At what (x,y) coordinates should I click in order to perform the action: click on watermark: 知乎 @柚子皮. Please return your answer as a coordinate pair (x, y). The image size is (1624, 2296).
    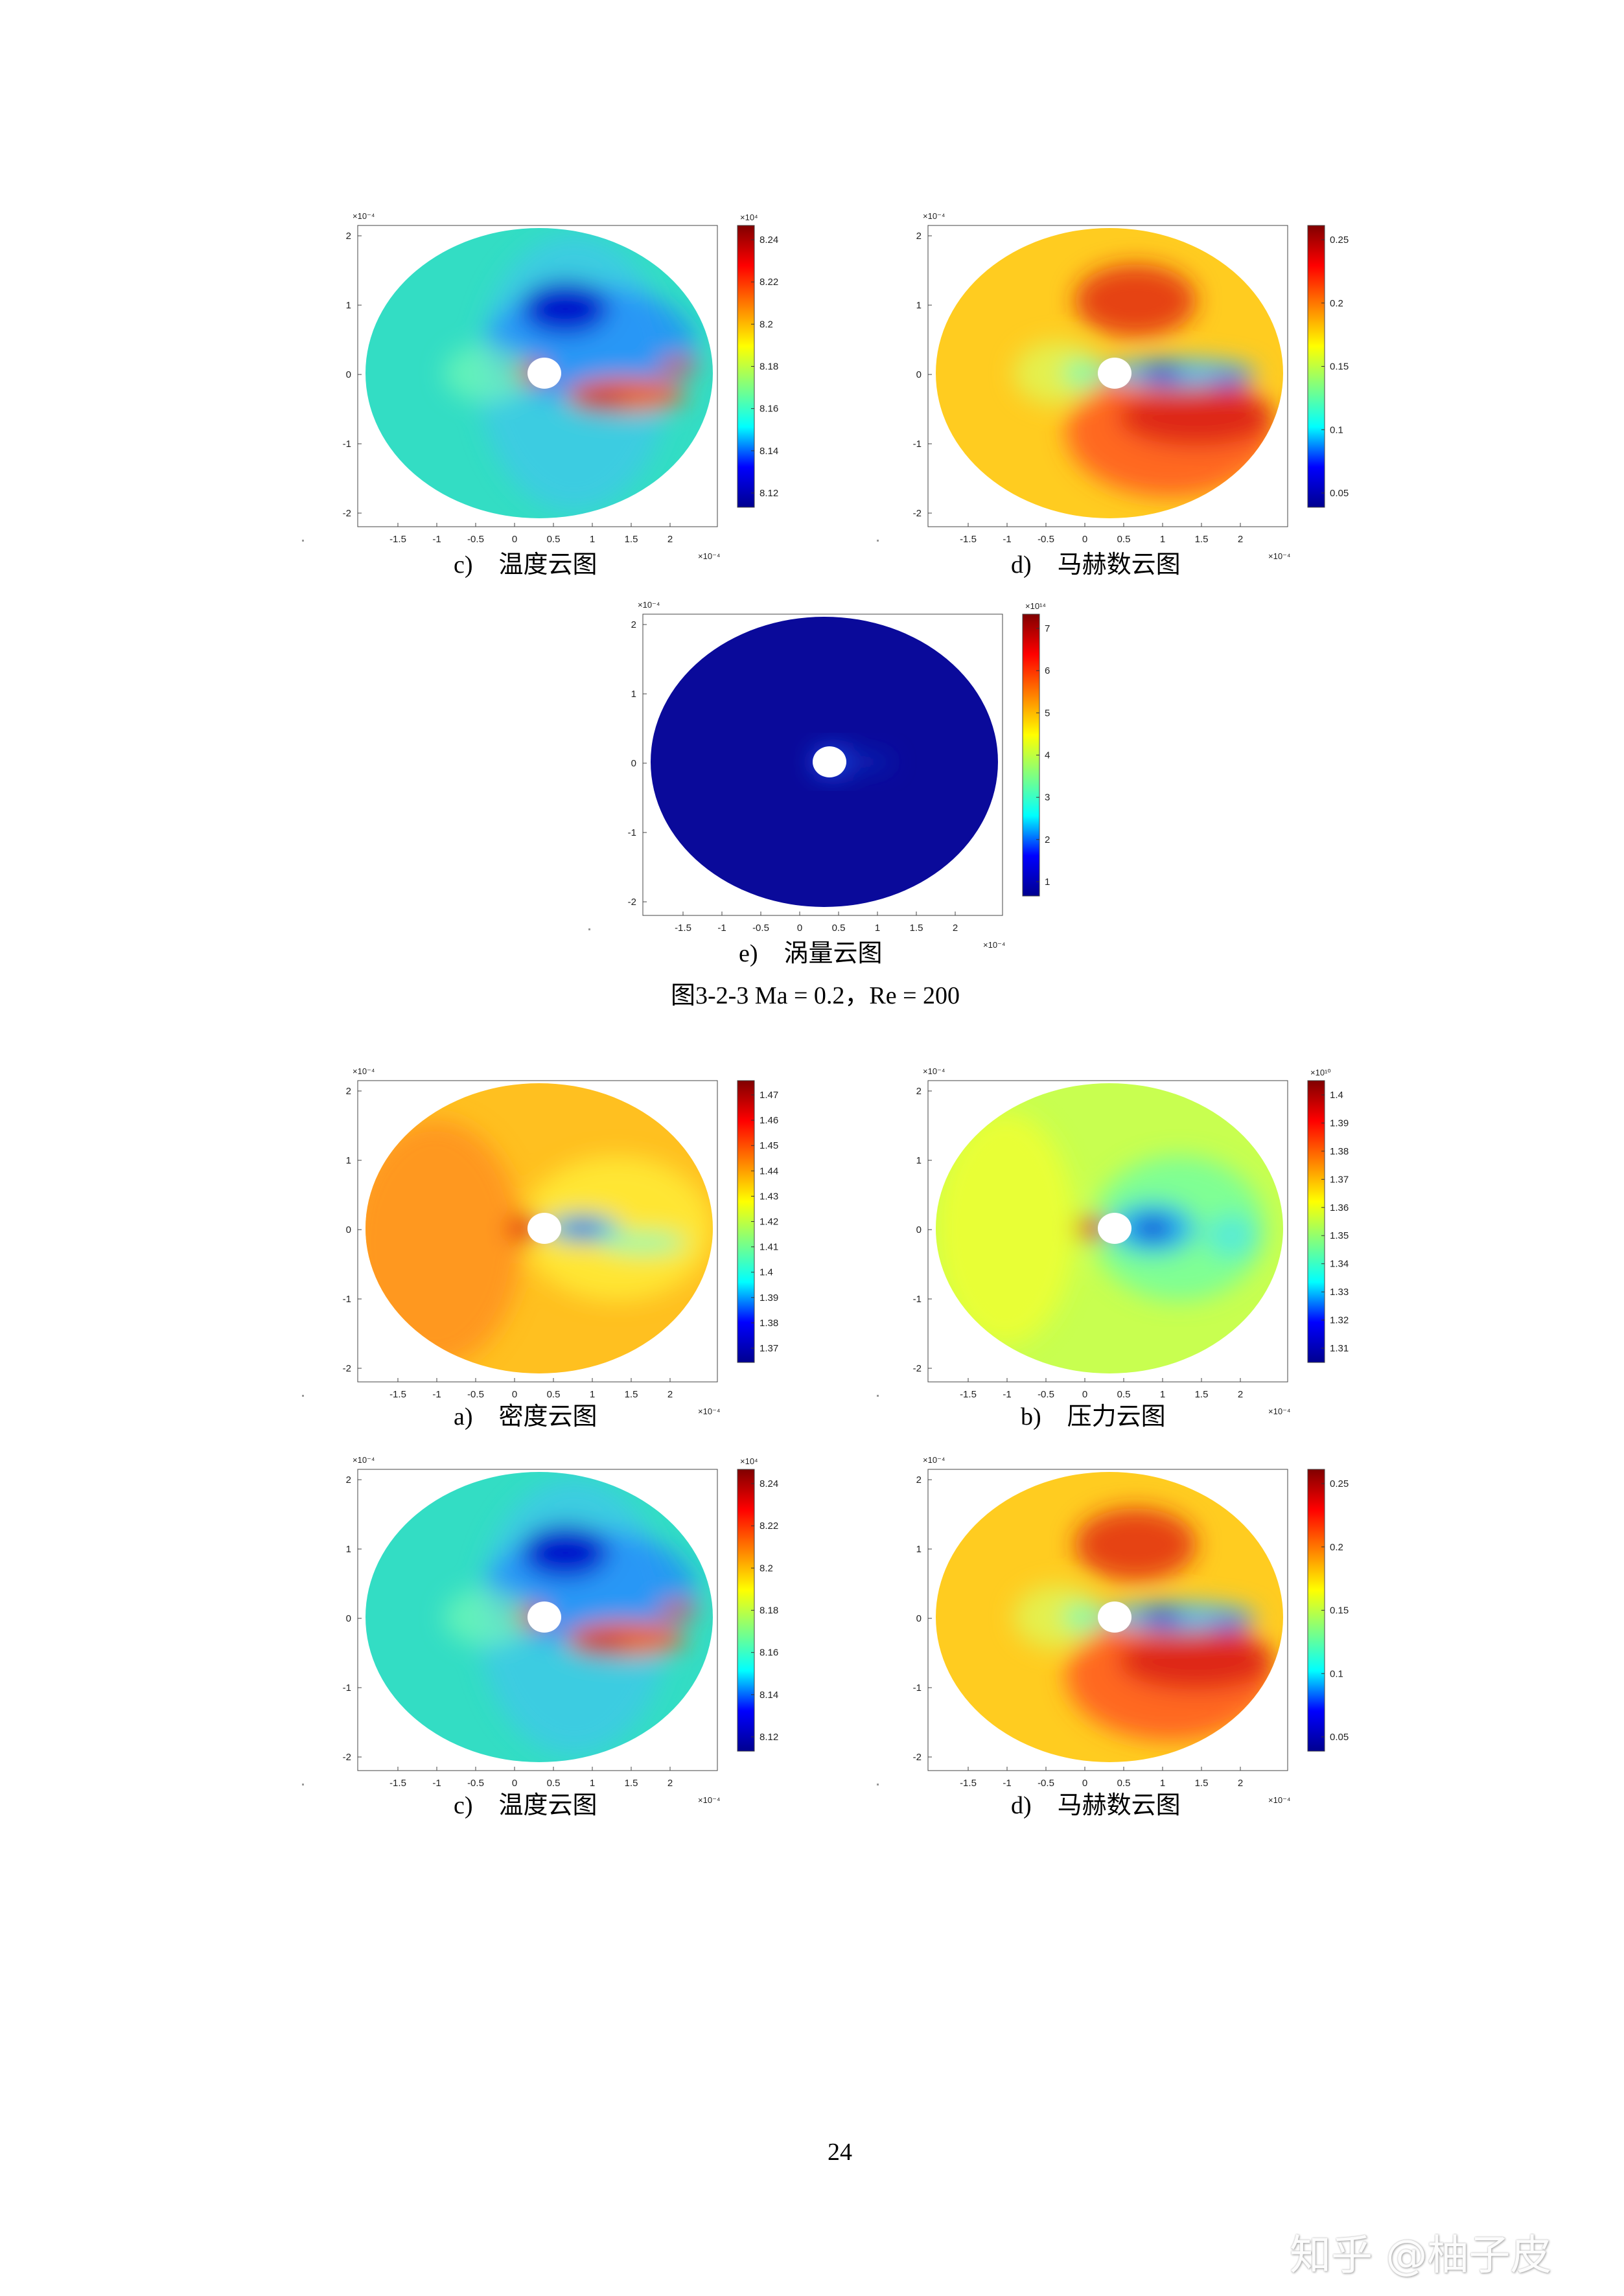
    Looking at the image, I should click on (1421, 2256).